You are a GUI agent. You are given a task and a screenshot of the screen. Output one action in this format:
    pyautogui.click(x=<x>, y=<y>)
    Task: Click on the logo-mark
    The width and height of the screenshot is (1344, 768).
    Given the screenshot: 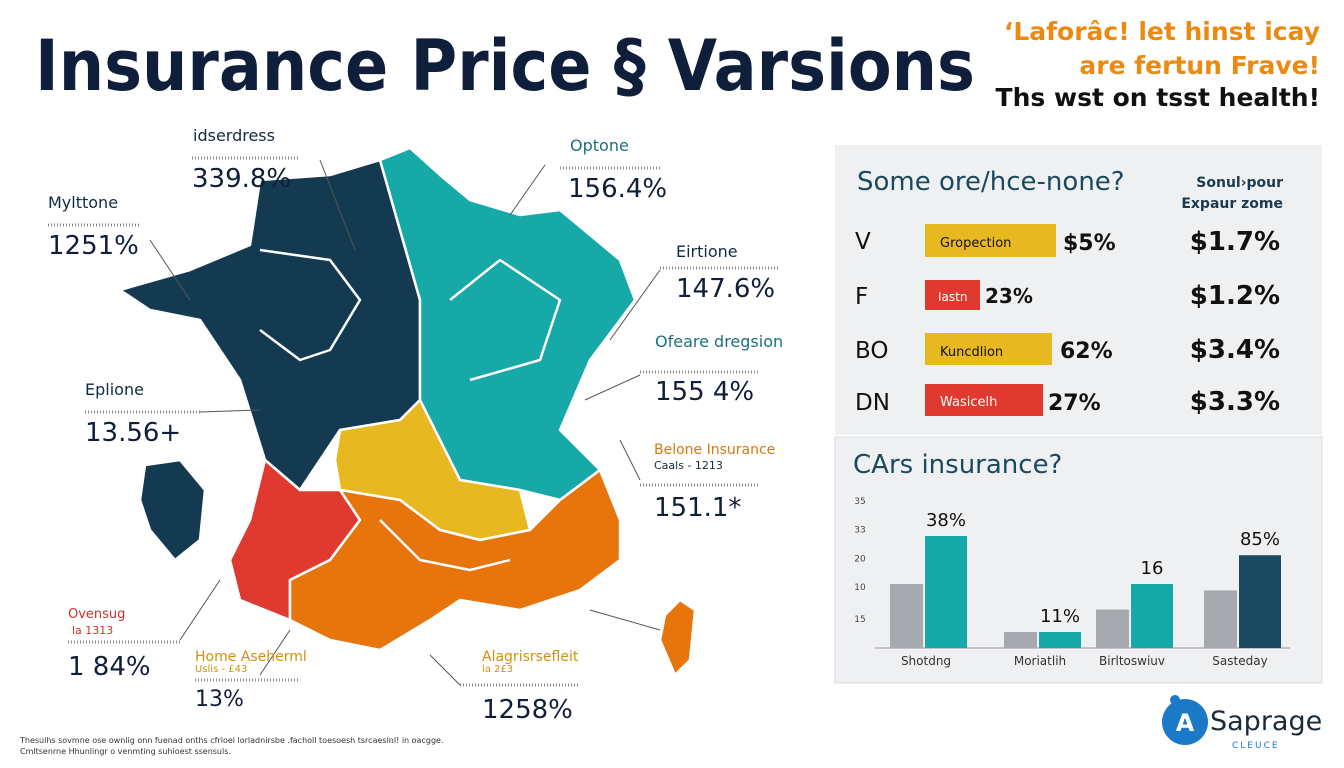 What is the action you would take?
    pyautogui.click(x=1185, y=722)
    